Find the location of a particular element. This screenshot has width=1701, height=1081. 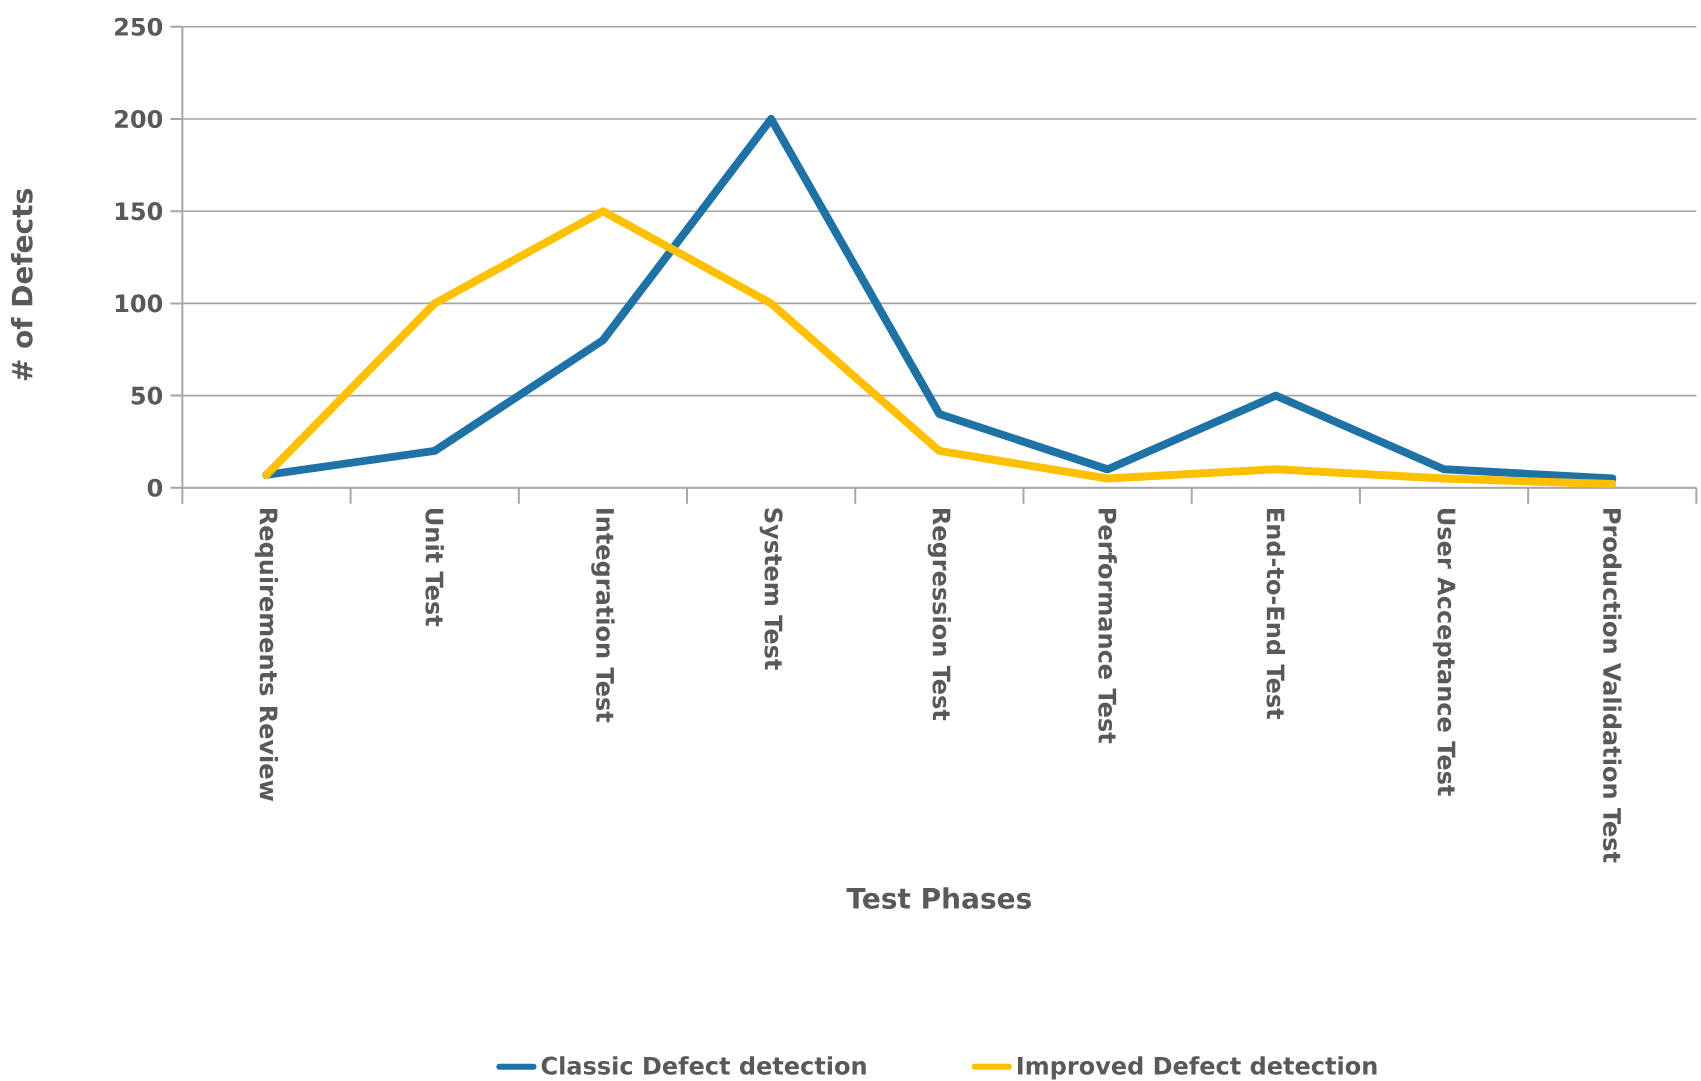

legend-label: Classic Defect detection is located at coordinates (703, 1065).